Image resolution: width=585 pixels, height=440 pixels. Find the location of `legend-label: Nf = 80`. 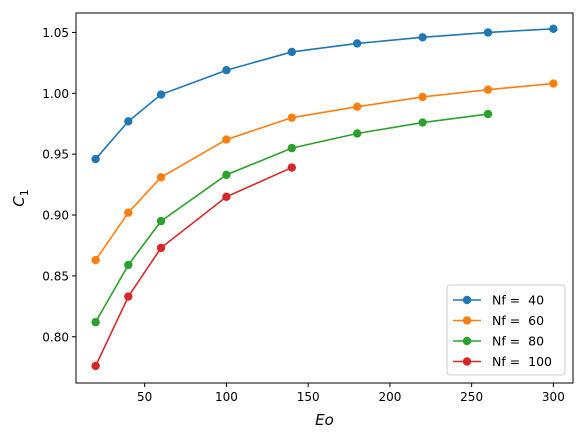

legend-label: Nf = 80 is located at coordinates (518, 341).